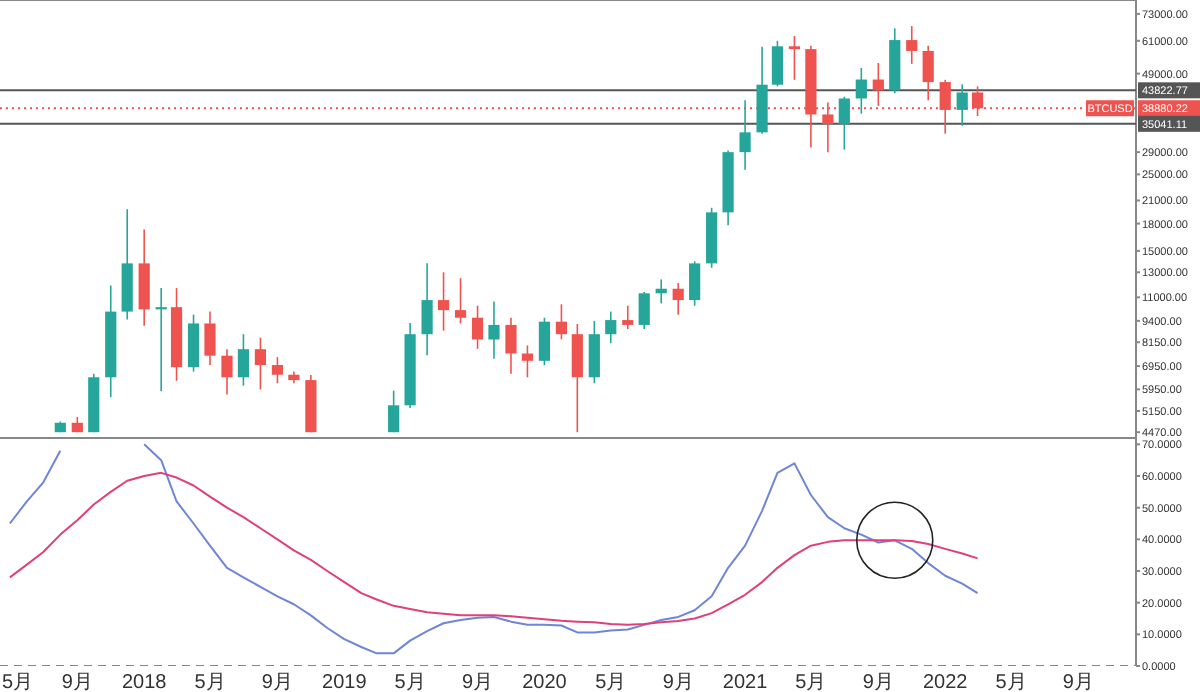  I want to click on x-tick-label: 2019, so click(345, 682).